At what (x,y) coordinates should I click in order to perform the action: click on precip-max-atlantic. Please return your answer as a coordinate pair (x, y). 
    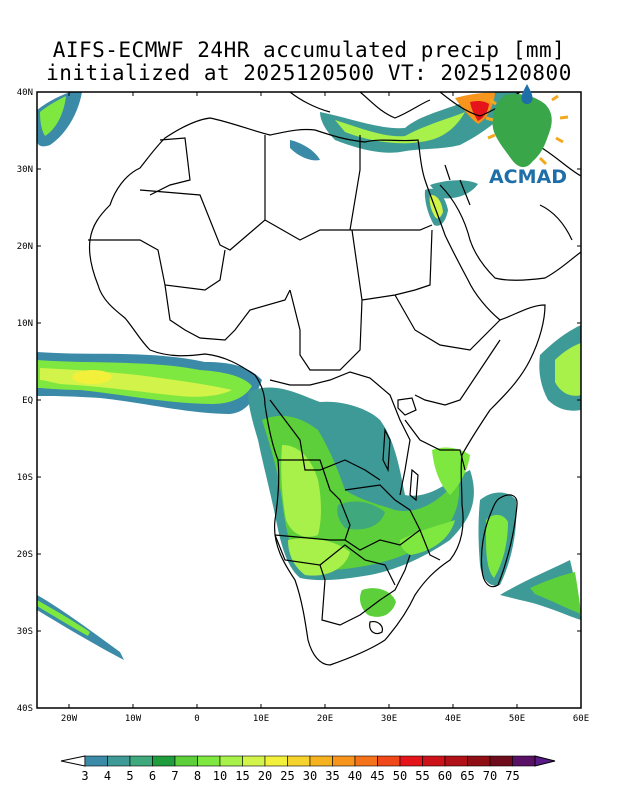
    Looking at the image, I should click on (92, 377).